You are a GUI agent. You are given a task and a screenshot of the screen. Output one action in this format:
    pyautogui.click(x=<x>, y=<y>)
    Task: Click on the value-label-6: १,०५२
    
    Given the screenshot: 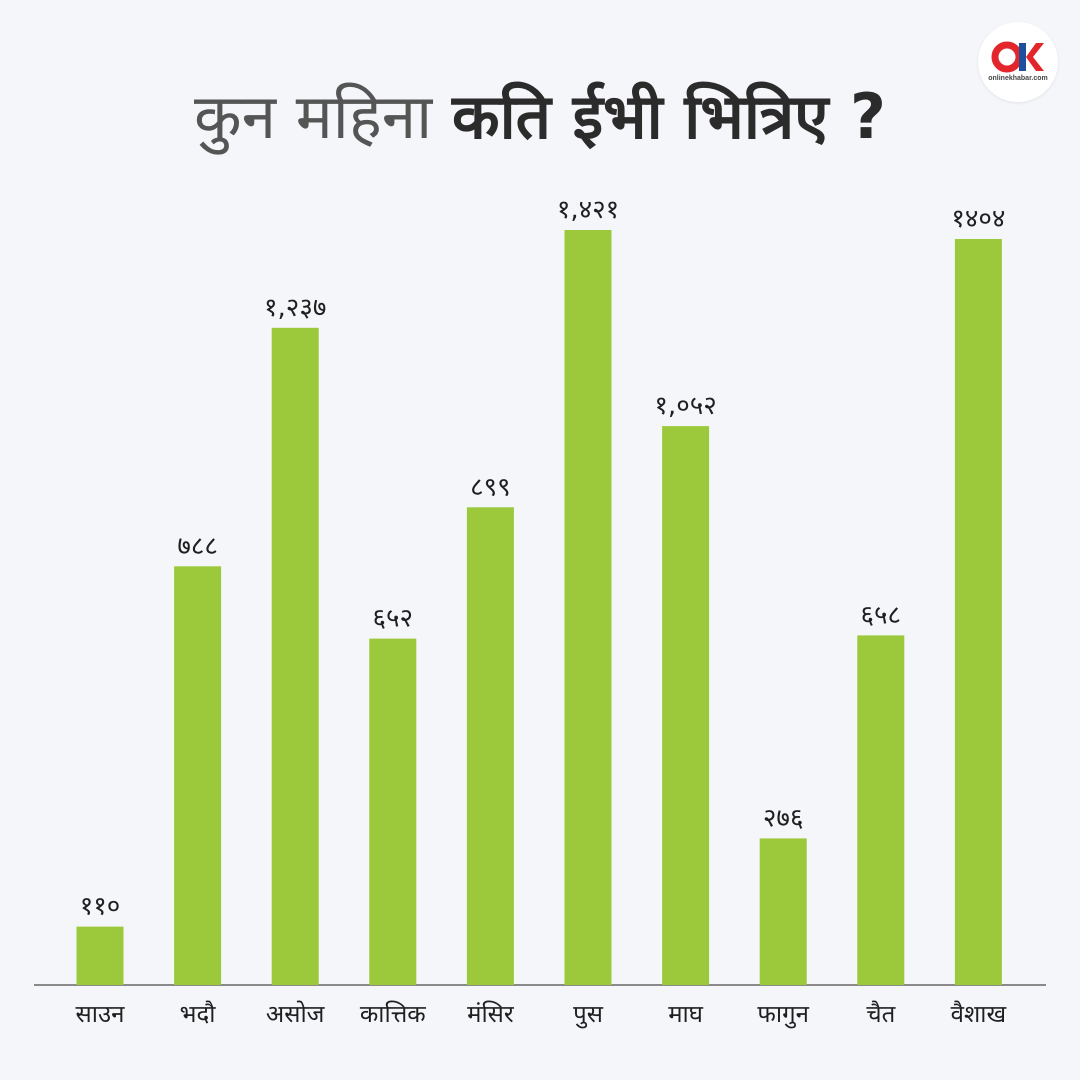 What is the action you would take?
    pyautogui.click(x=685, y=406)
    